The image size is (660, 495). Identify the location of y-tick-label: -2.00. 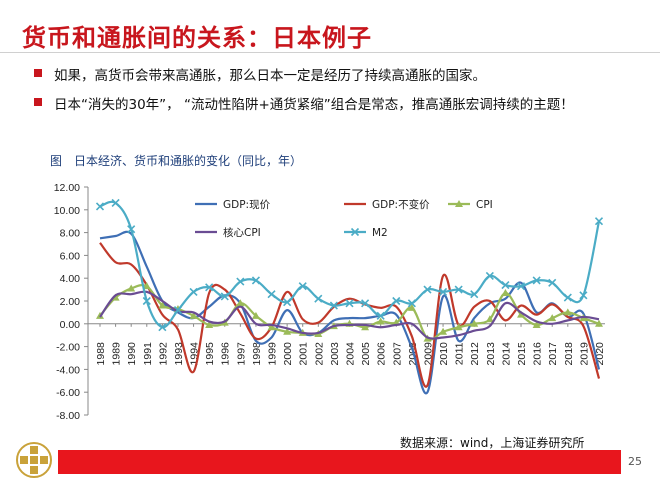
(68, 348).